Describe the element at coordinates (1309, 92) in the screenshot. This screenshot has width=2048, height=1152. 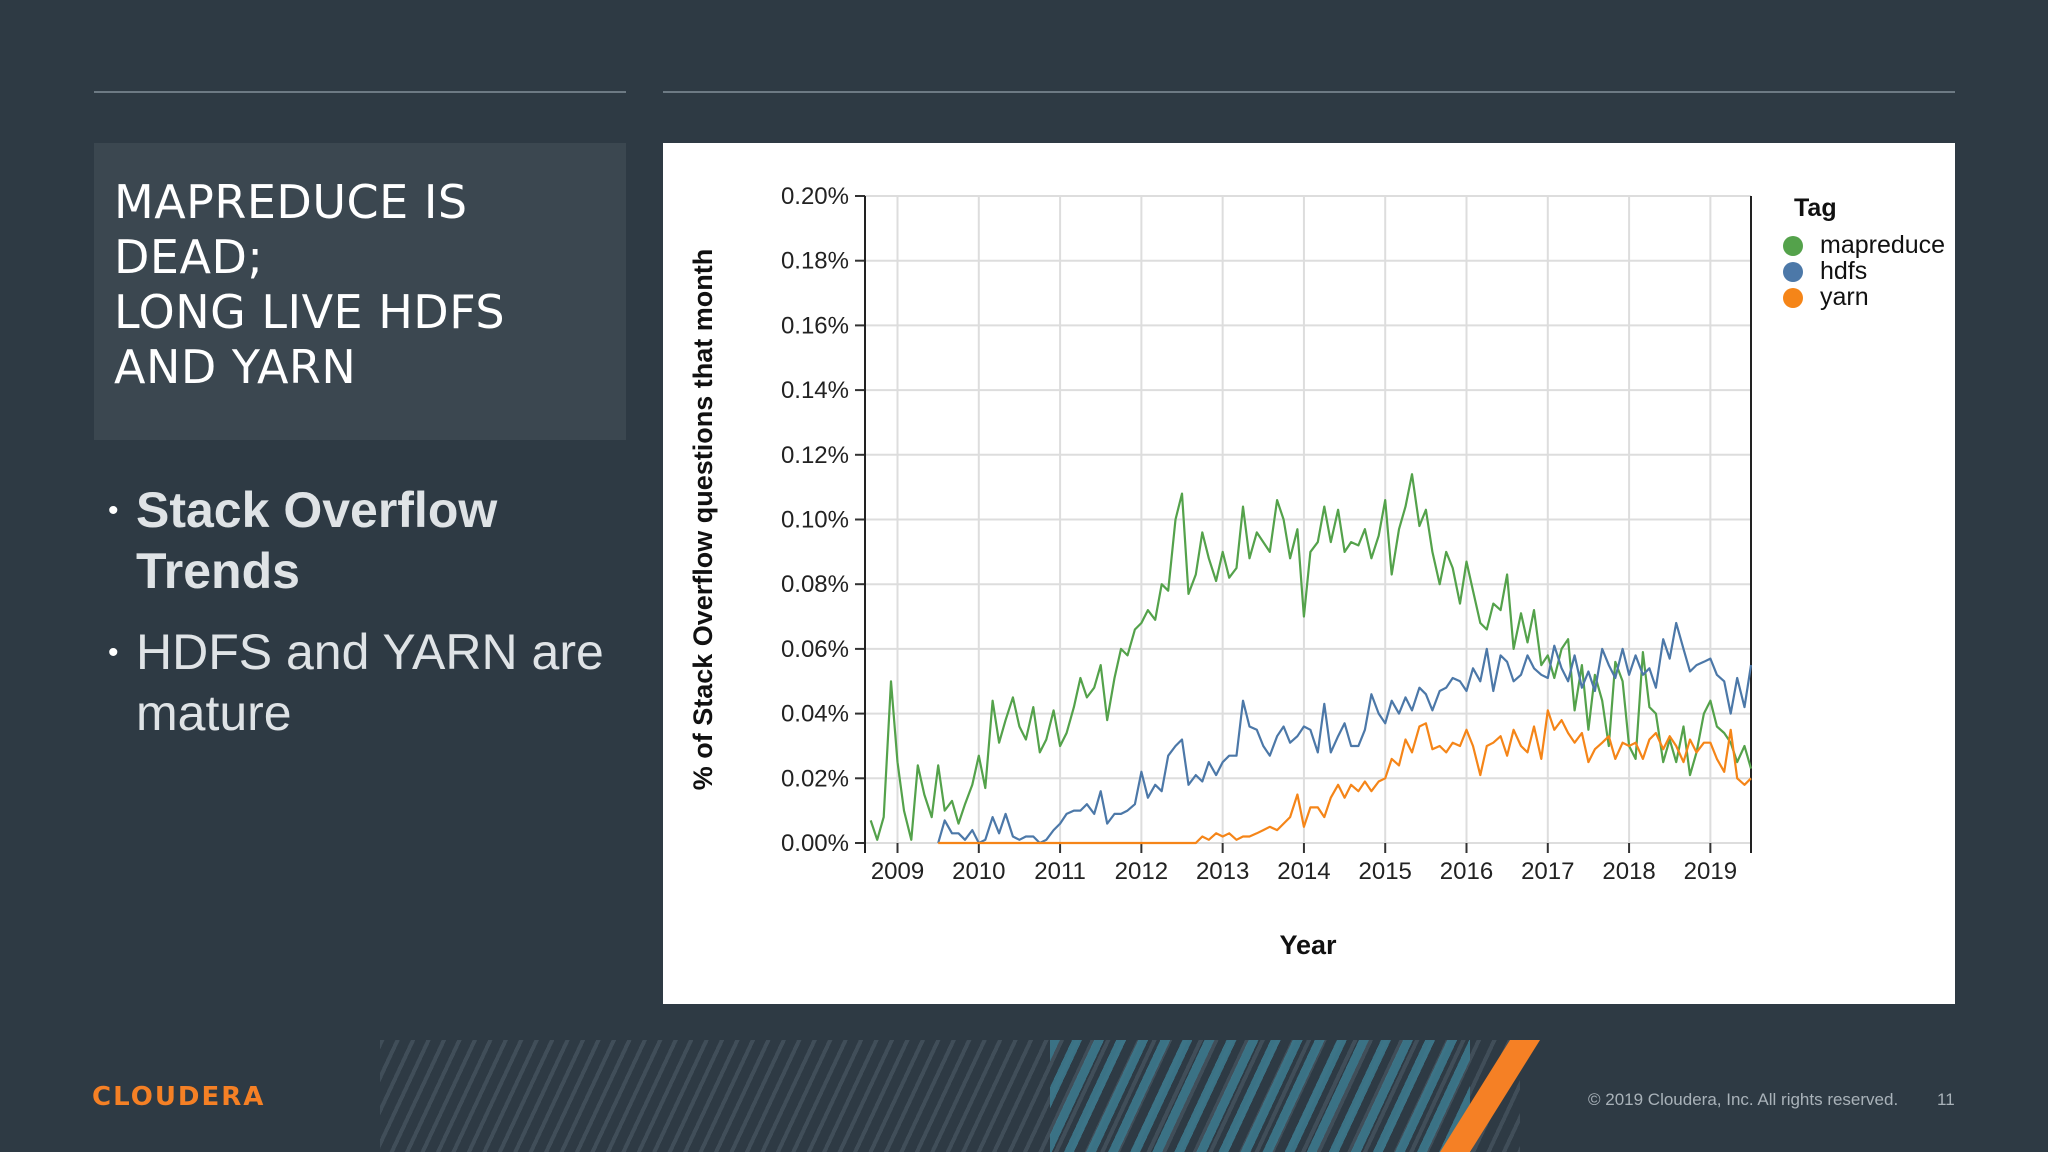
I see `top-rule-right` at that location.